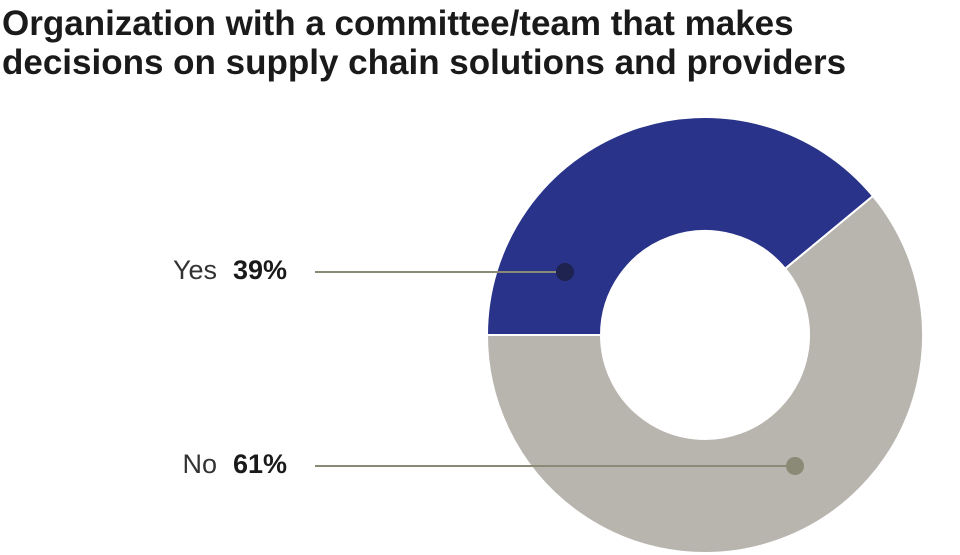 This screenshot has height=555, width=960. I want to click on category-label: Yes, so click(195, 270).